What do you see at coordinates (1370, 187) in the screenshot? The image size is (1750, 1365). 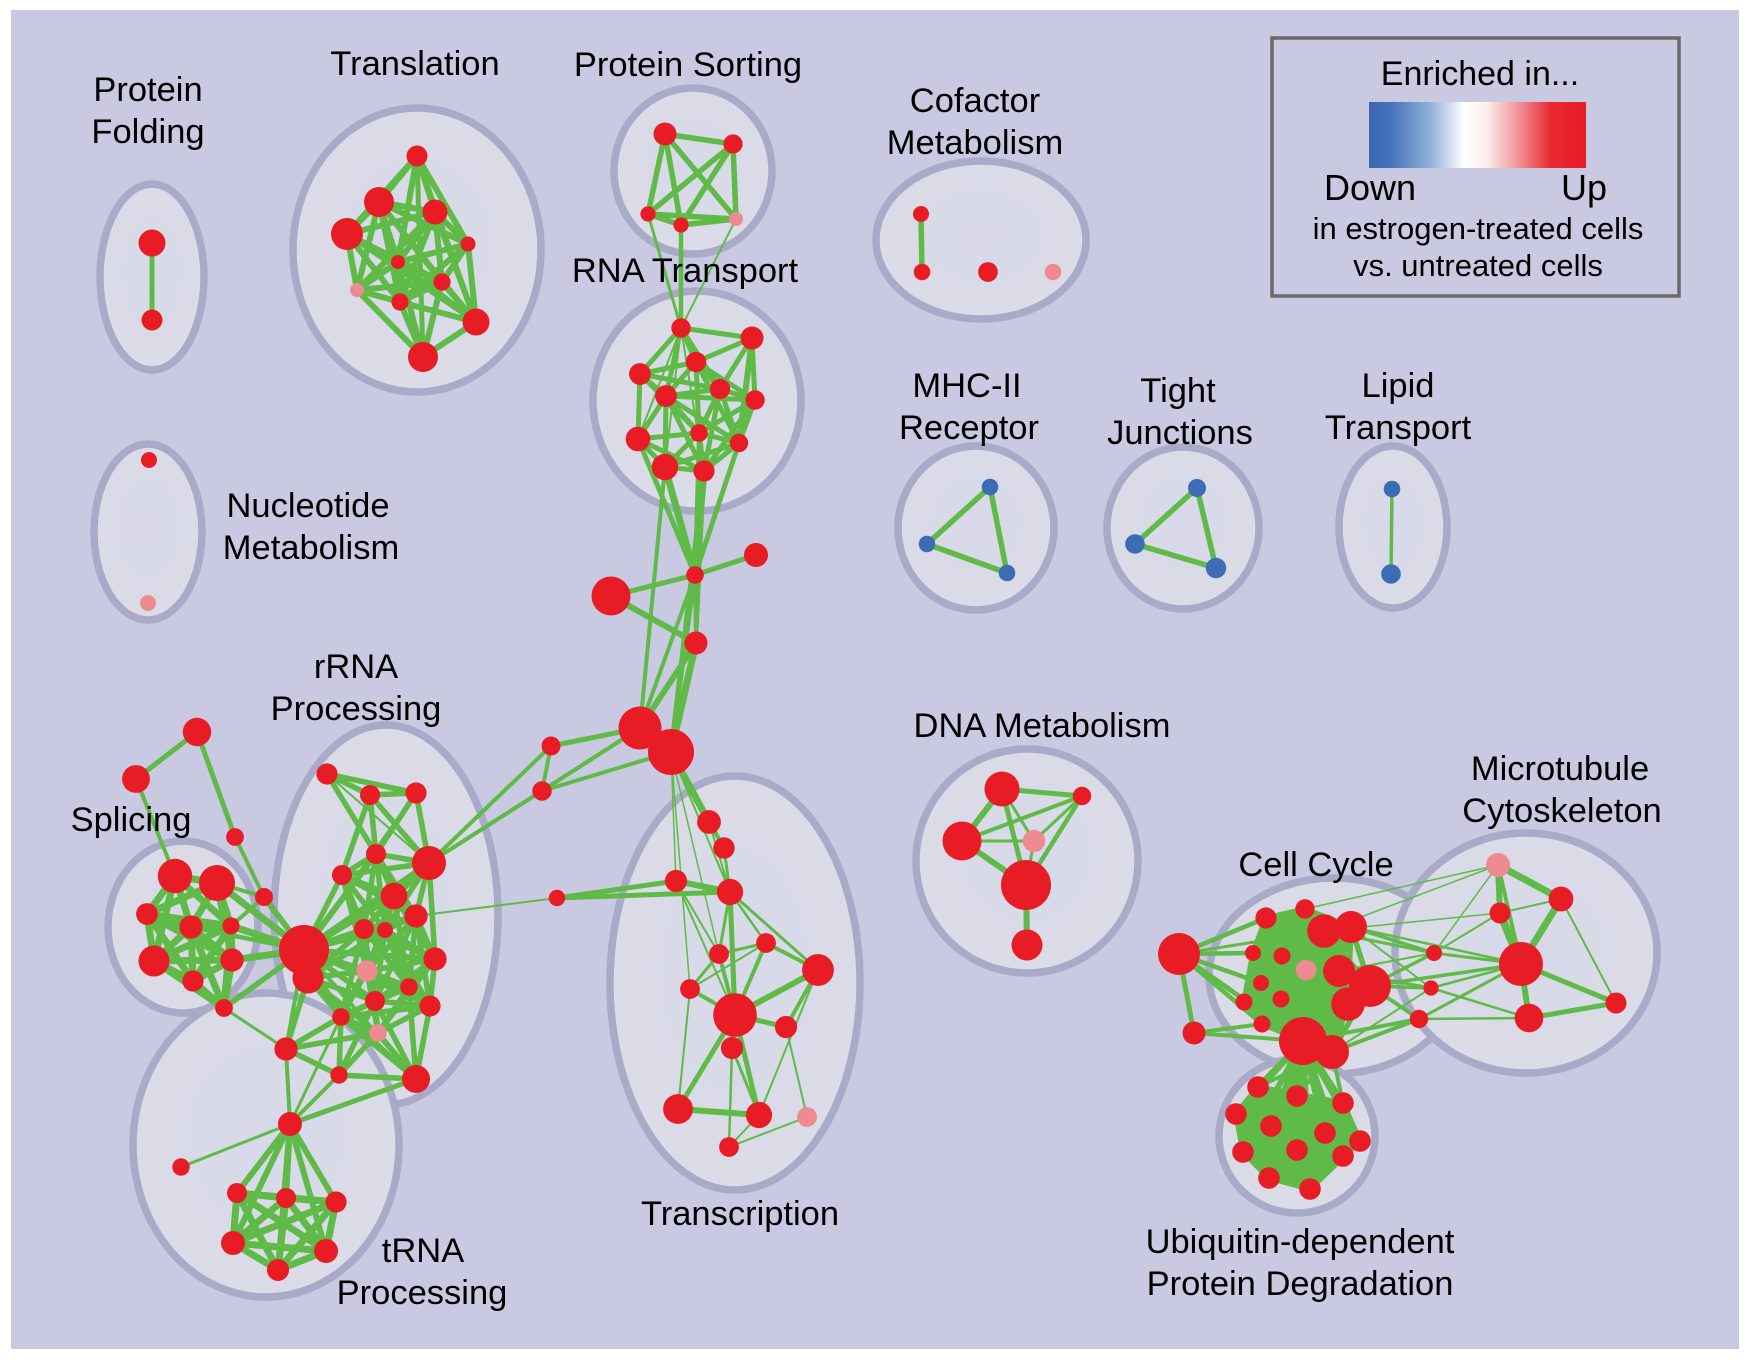 I see `svg-text: Down` at bounding box center [1370, 187].